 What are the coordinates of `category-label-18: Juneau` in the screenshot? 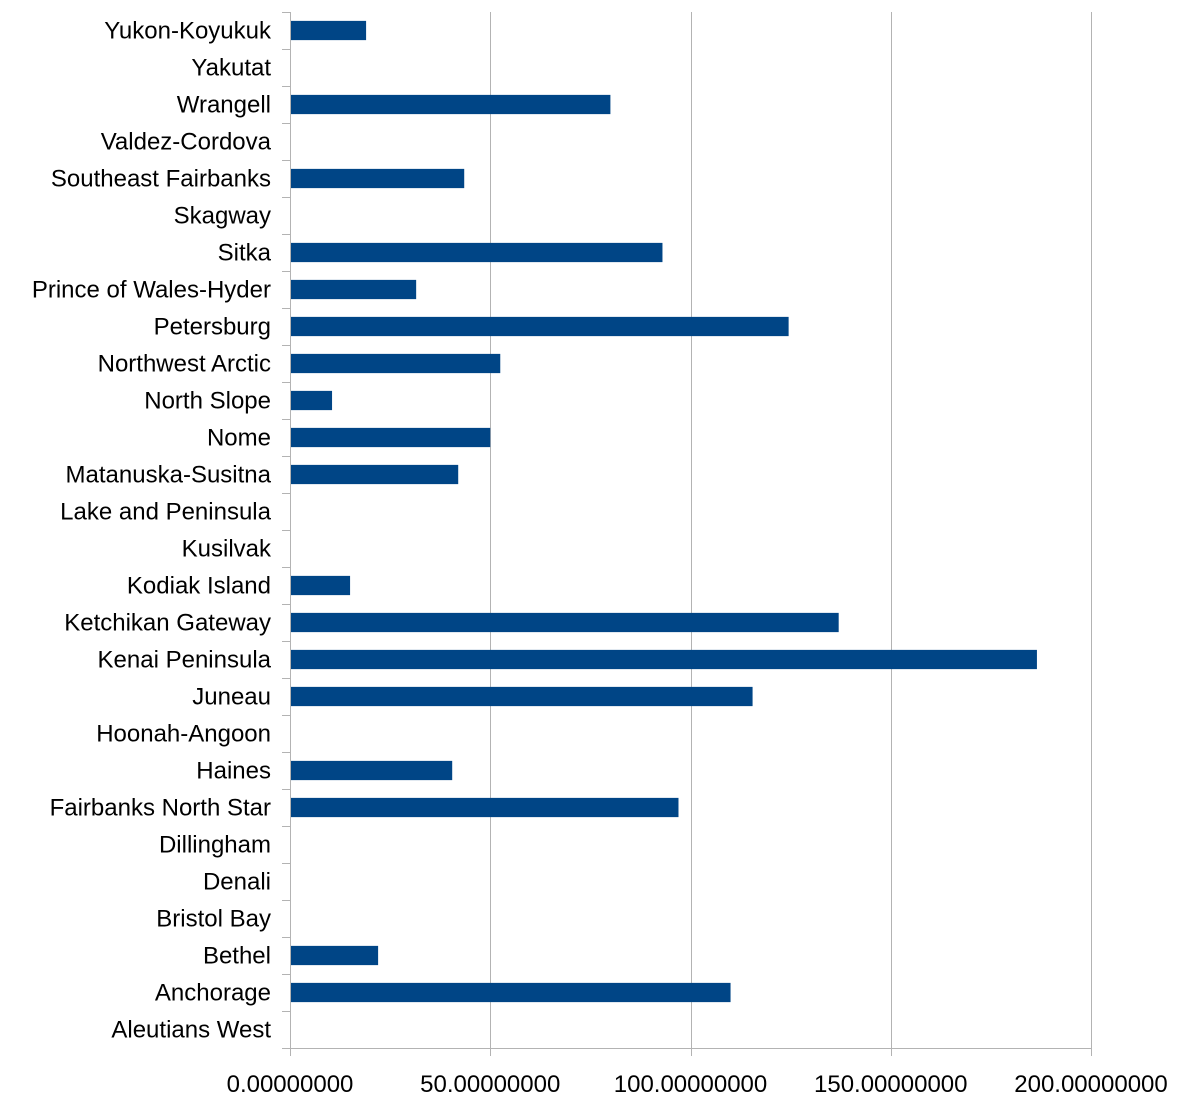 It's located at (231, 697).